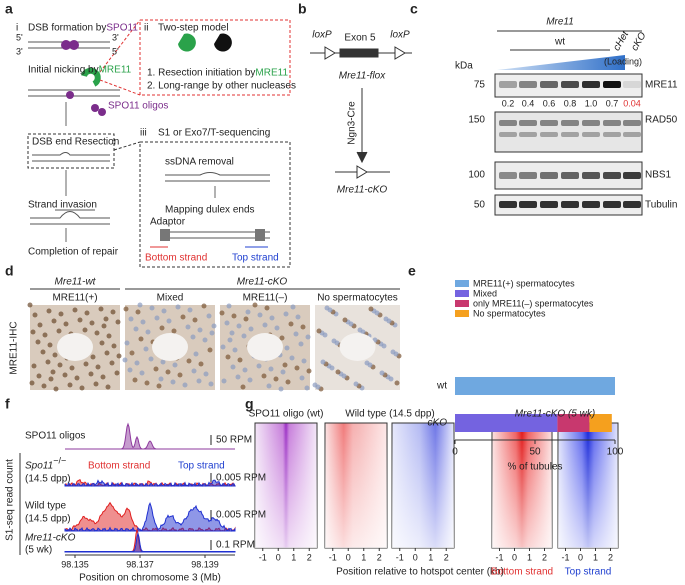 Image resolution: width=685 pixels, height=585 pixels. What do you see at coordinates (63, 70) in the screenshot?
I see `label: Initial nicking by` at bounding box center [63, 70].